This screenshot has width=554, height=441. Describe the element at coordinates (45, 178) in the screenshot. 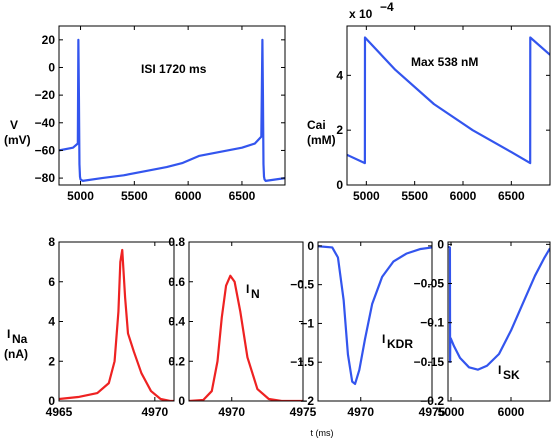

I see `voltage-ytick-label: −80` at that location.